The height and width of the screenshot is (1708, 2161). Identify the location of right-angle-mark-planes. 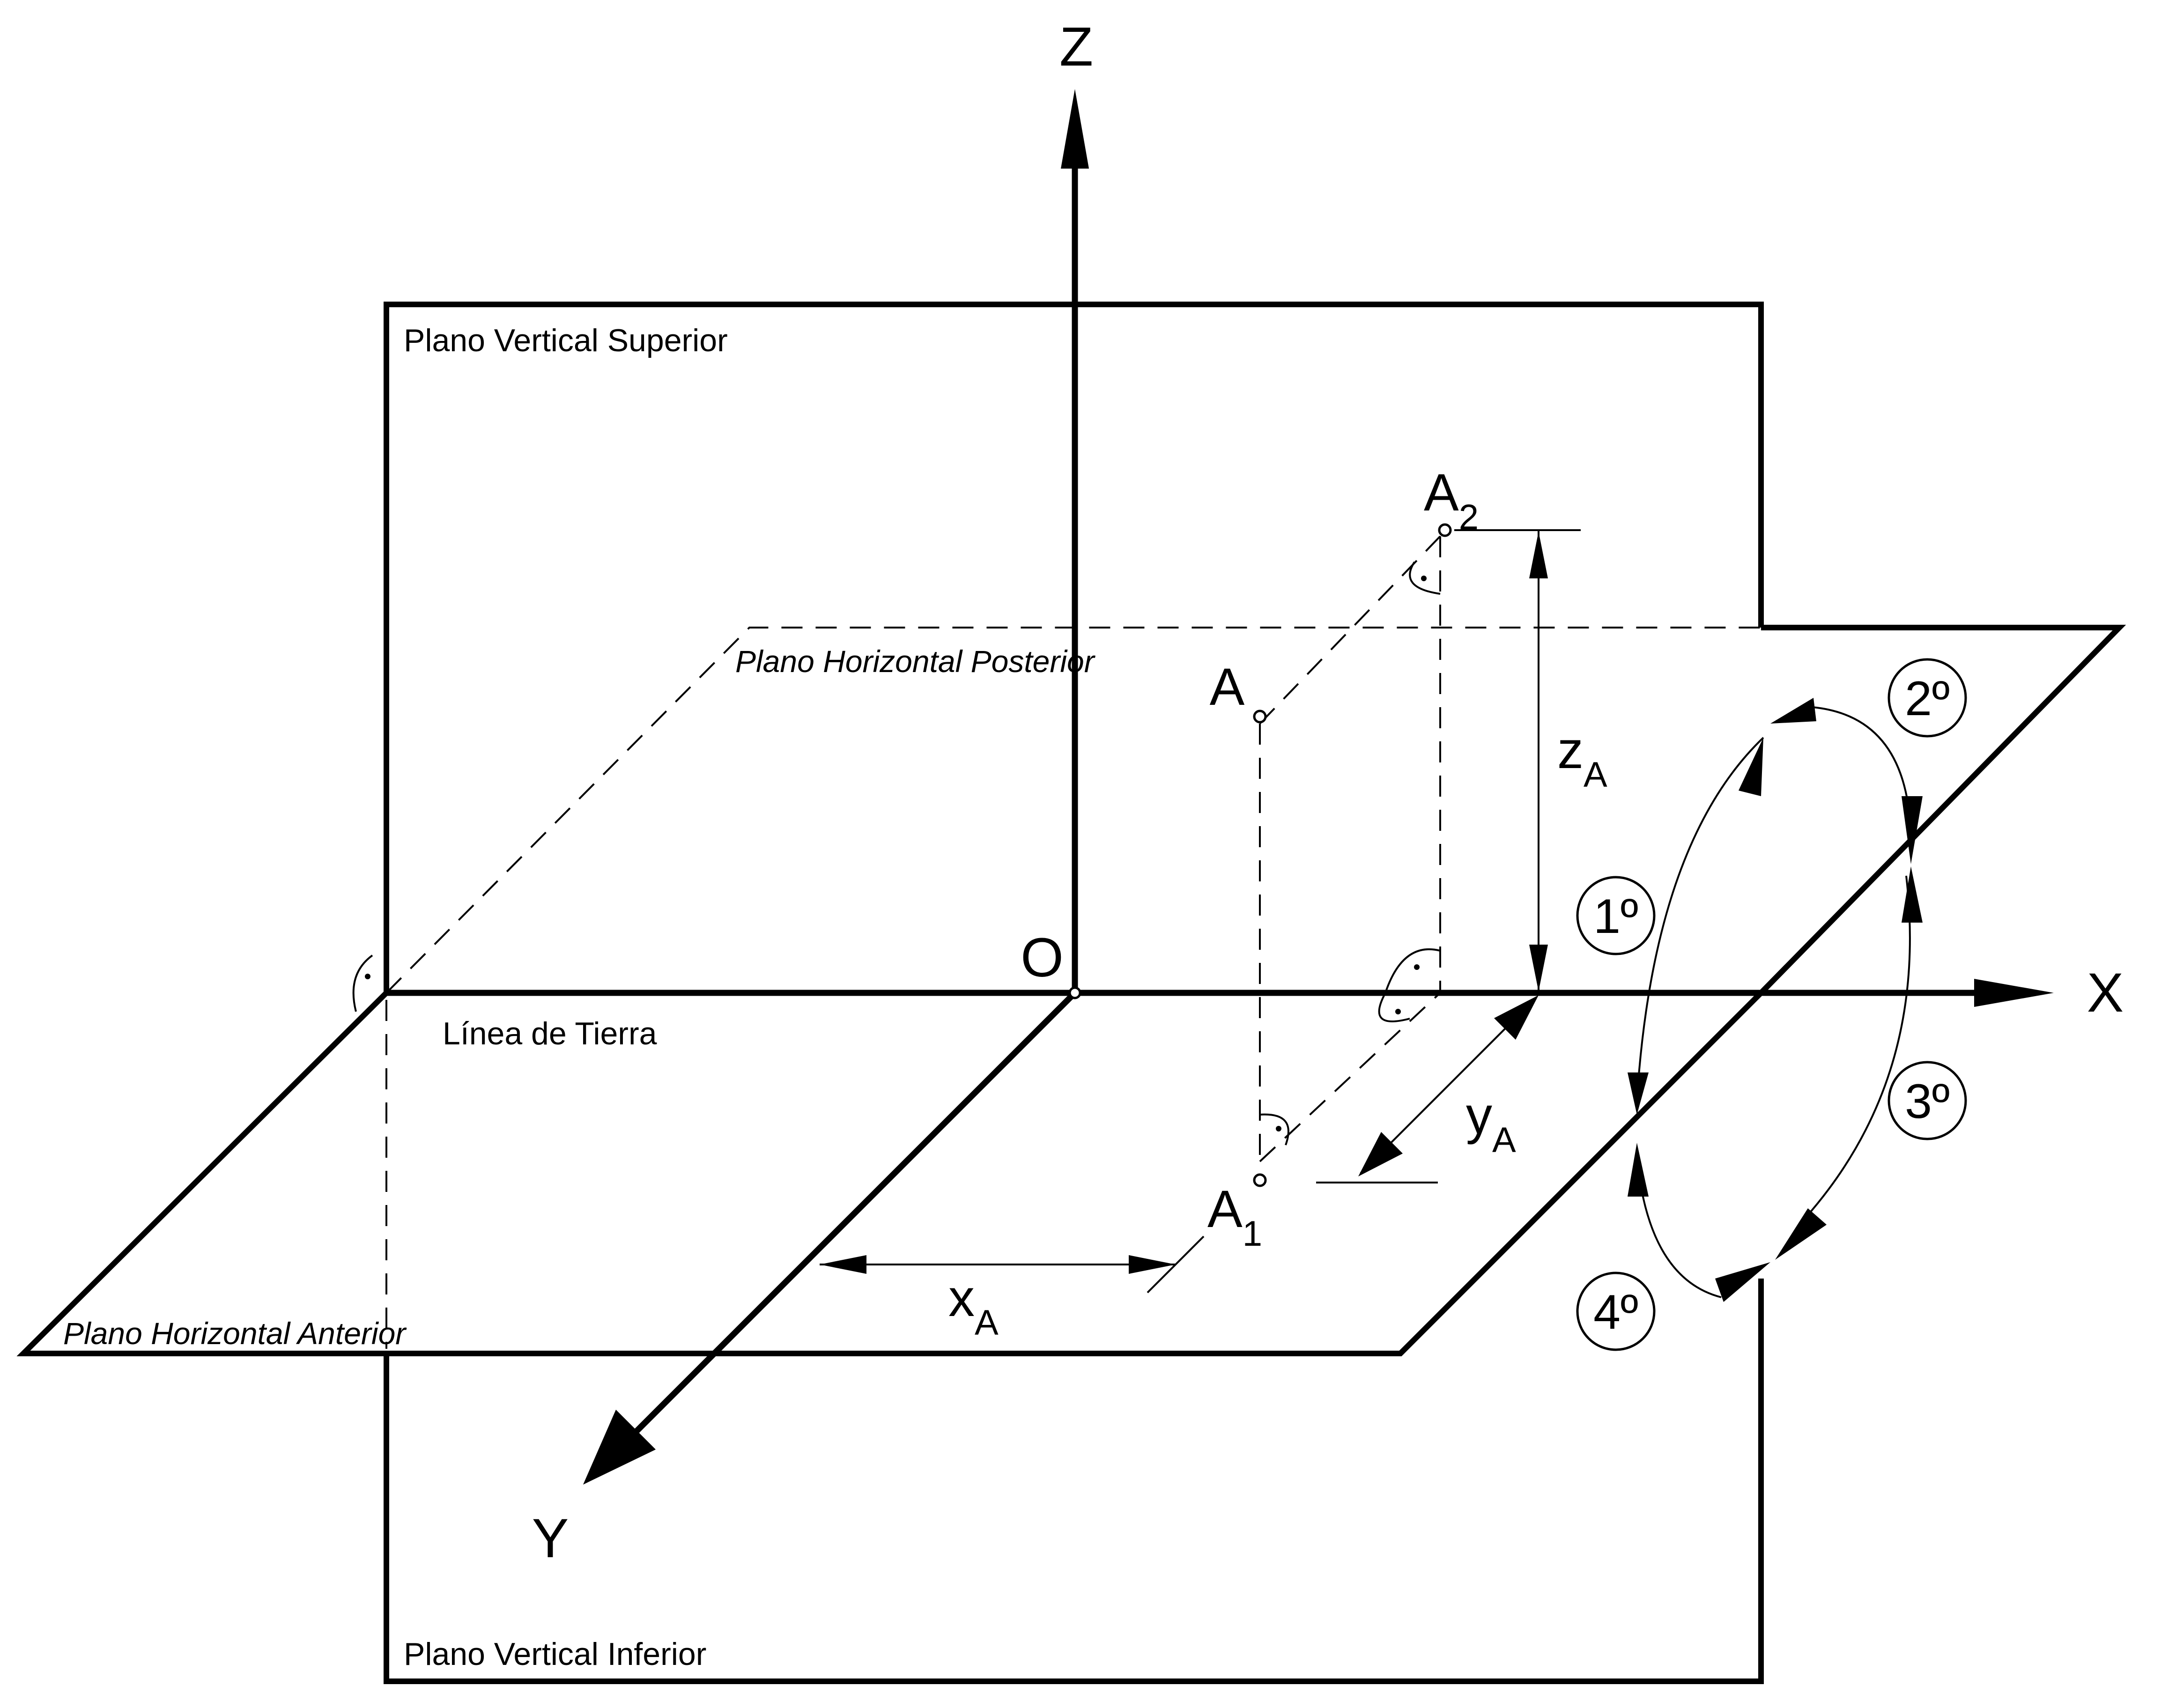
(363, 983).